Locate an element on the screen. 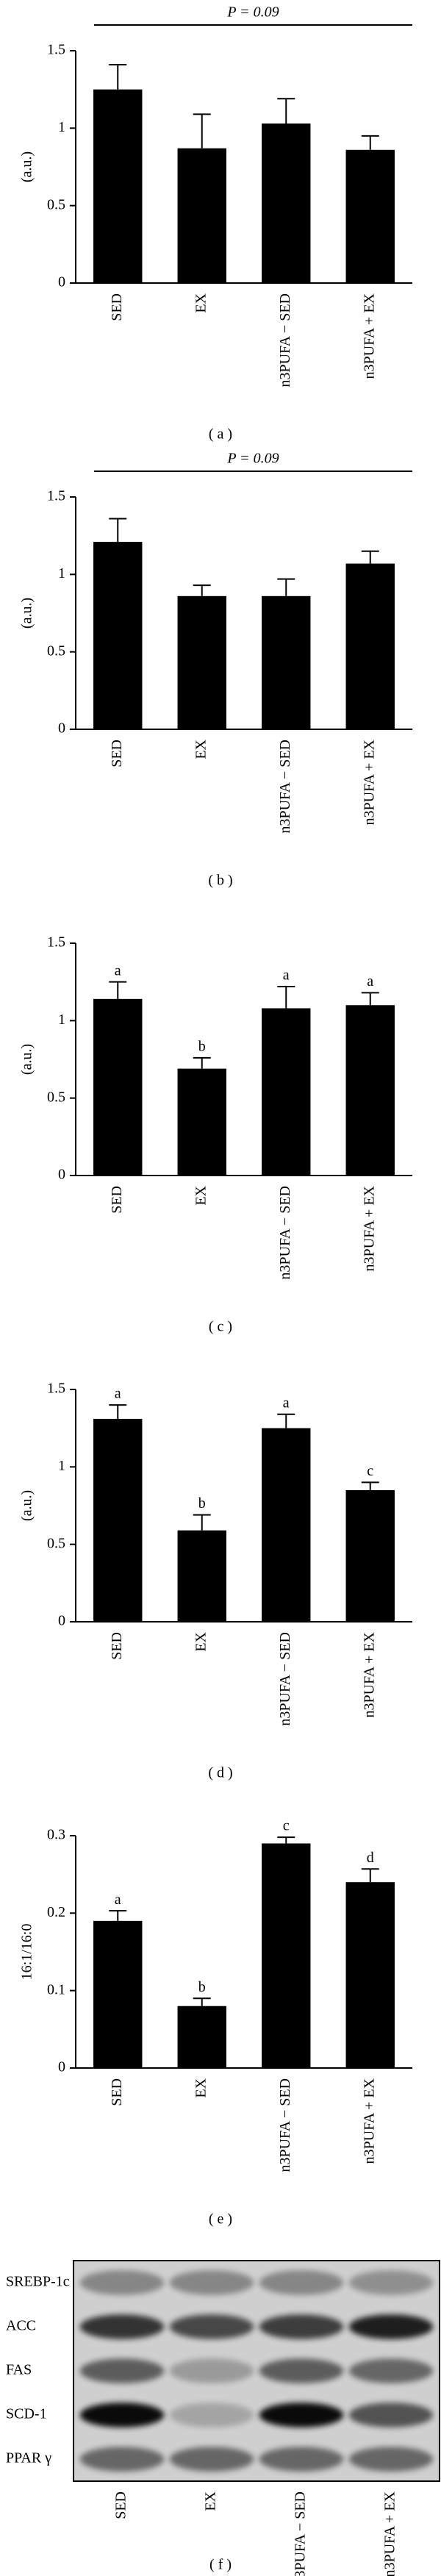 Image resolution: width=441 pixels, height=2576 pixels. blot-lane-label: EX is located at coordinates (211, 2501).